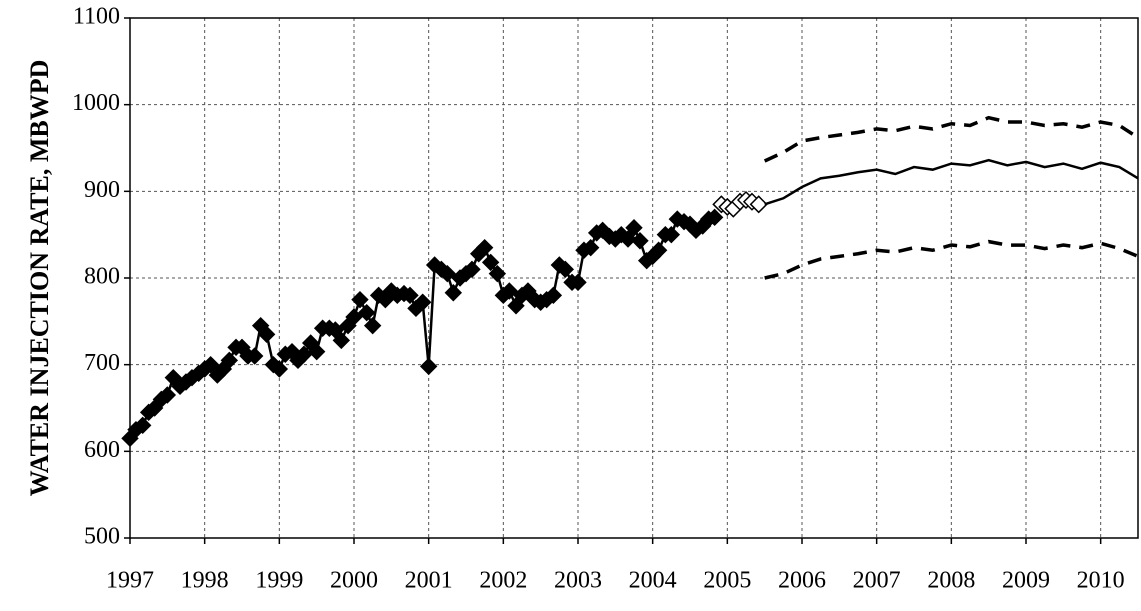  What do you see at coordinates (578, 581) in the screenshot?
I see `x-tick-label: 2003` at bounding box center [578, 581].